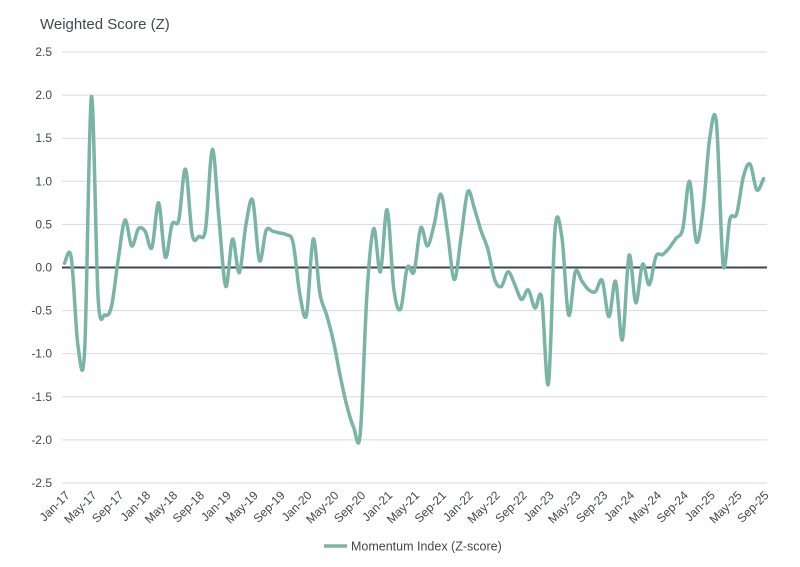 This screenshot has width=800, height=567. I want to click on y-tick-label: -1.5, so click(41, 397).